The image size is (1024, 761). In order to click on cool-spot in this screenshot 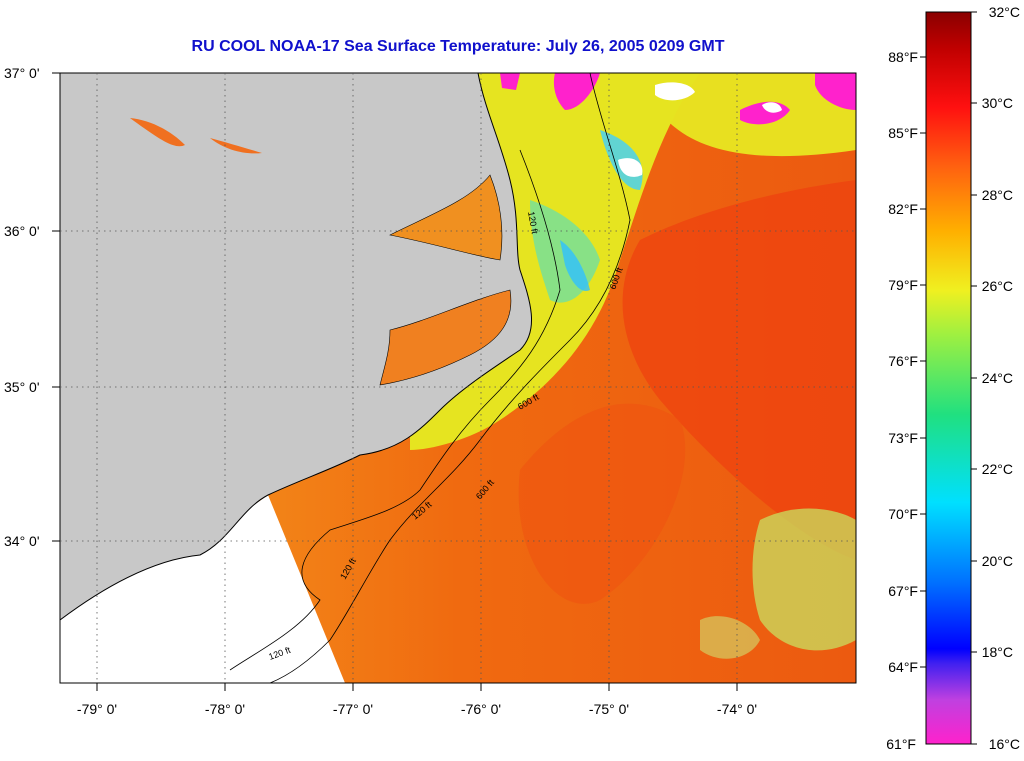, I will do `click(575, 265)`.